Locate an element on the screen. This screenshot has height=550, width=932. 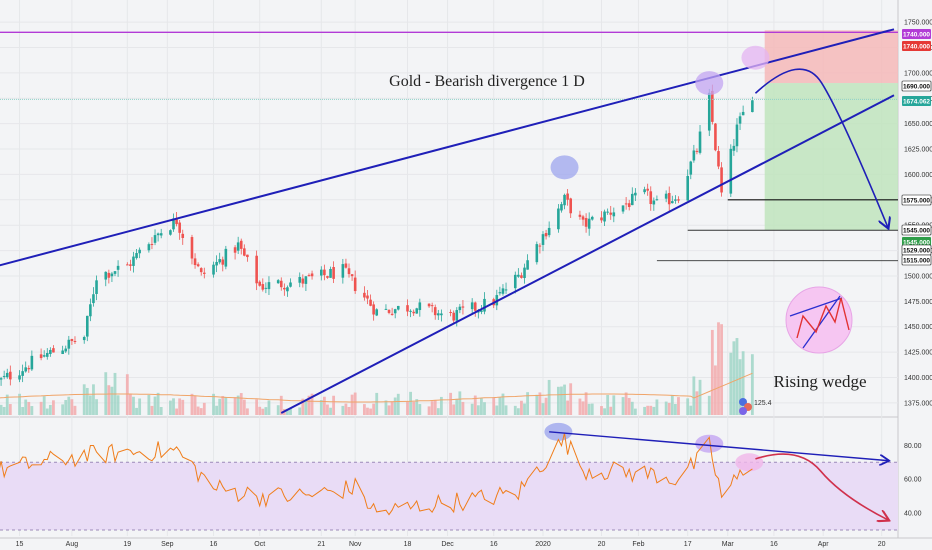
time-tick-label: 17 is located at coordinates (688, 544).